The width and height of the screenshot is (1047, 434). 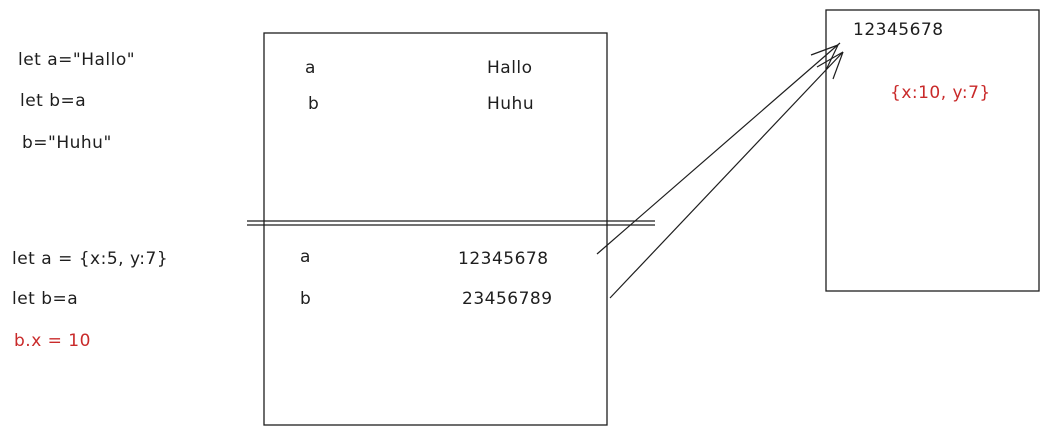 What do you see at coordinates (52, 341) in the screenshot?
I see `code-line-b-x-mutation: b.x = 10` at bounding box center [52, 341].